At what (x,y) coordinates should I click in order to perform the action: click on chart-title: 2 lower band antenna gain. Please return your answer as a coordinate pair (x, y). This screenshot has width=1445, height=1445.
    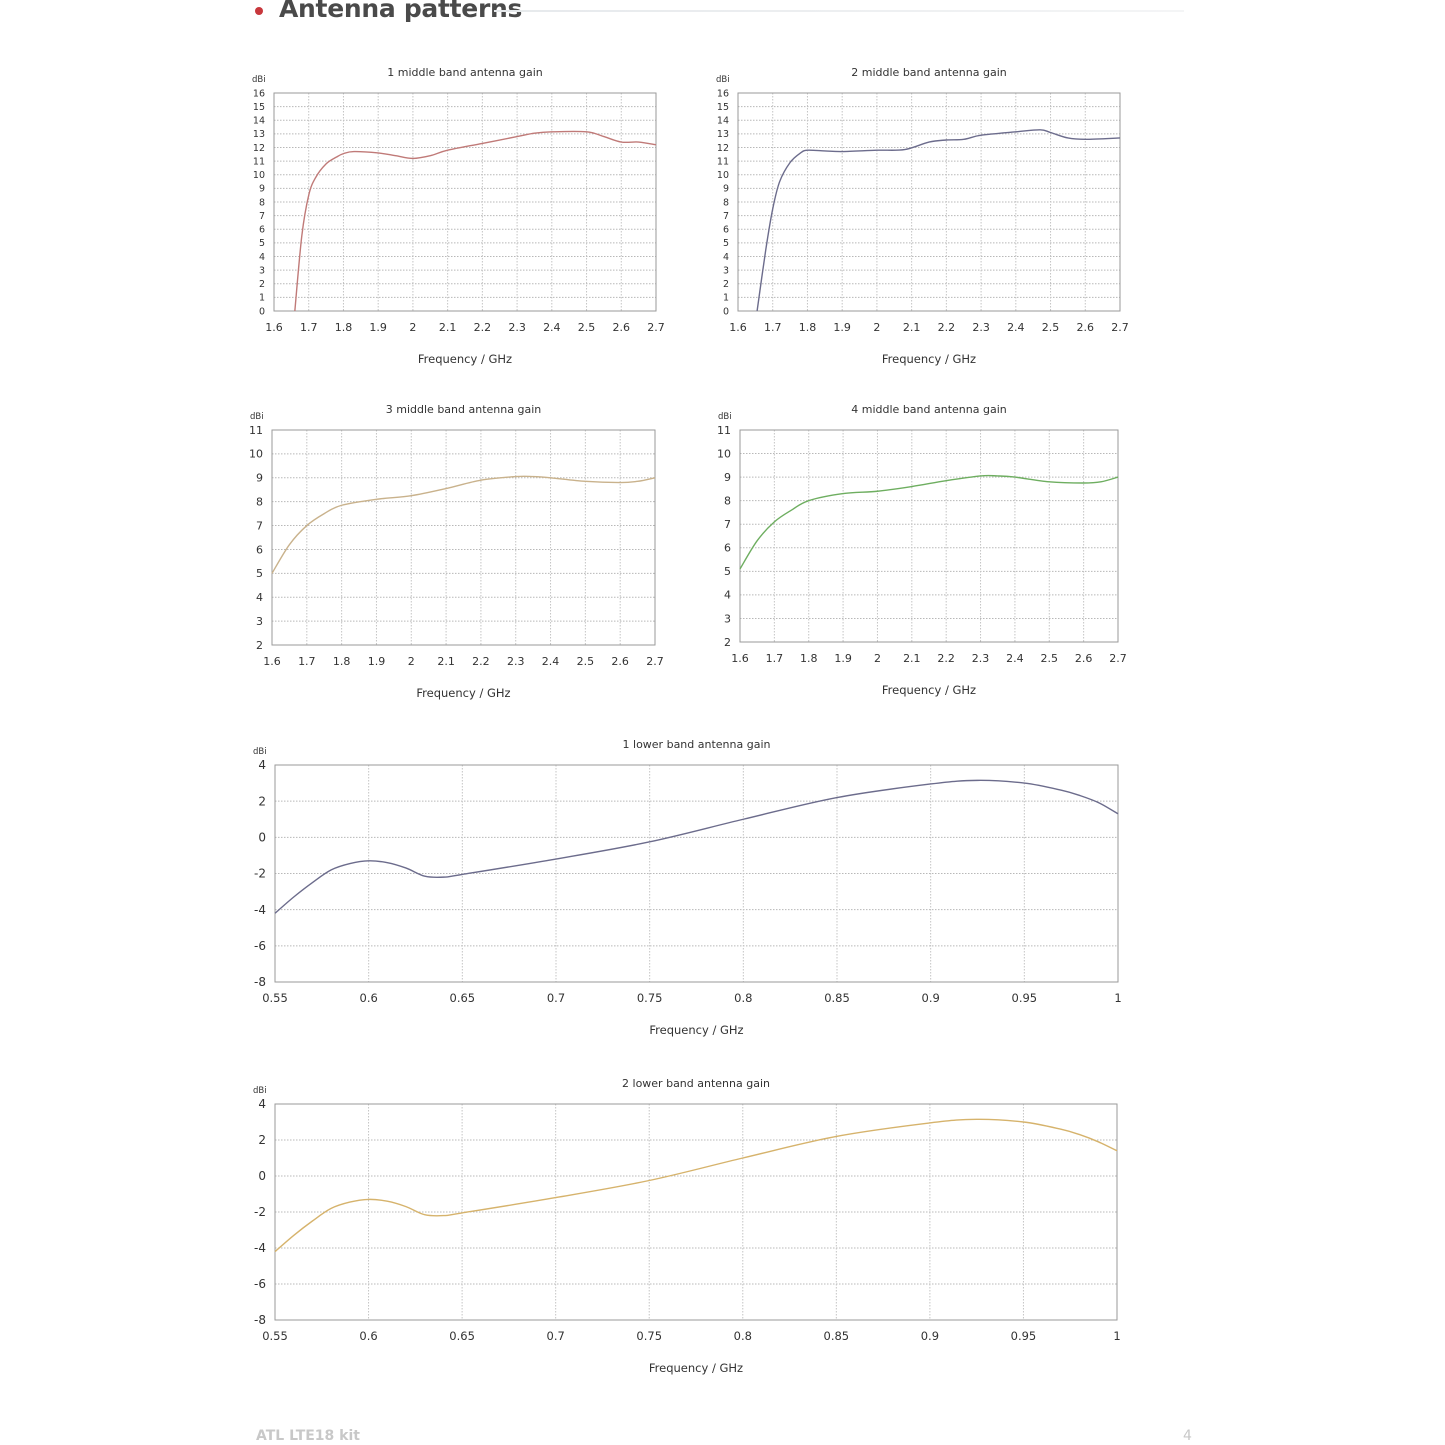
    Looking at the image, I should click on (696, 1083).